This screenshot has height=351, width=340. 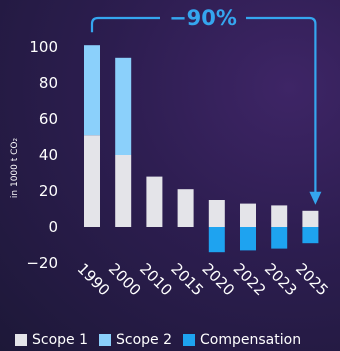 I want to click on legend-swatch-scope1, so click(x=21, y=340).